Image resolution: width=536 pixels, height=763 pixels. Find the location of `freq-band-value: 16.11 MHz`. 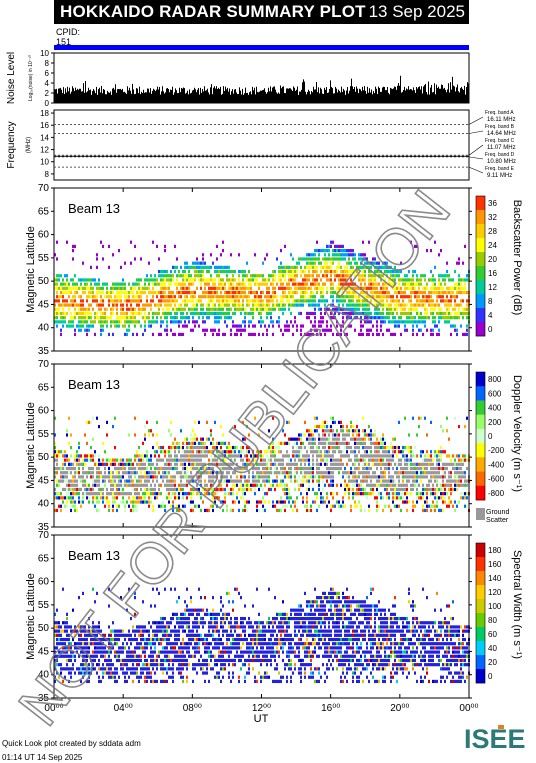

freq-band-value: 16.11 MHz is located at coordinates (501, 120).